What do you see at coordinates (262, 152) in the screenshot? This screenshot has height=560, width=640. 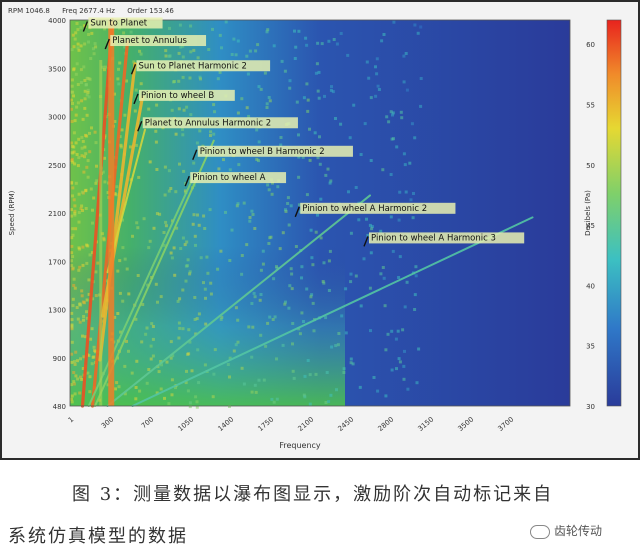 I see `annotation-label: Pinion to wheel B Harmonic 2` at bounding box center [262, 152].